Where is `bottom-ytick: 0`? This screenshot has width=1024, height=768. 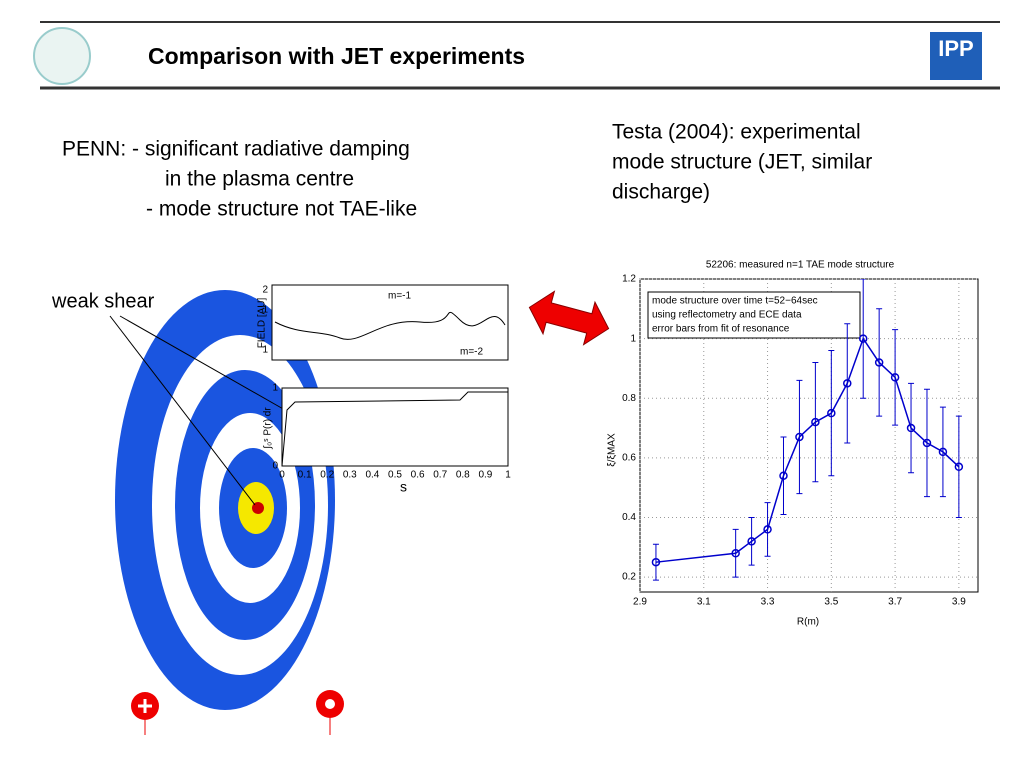
bottom-ytick: 0 is located at coordinates (275, 466).